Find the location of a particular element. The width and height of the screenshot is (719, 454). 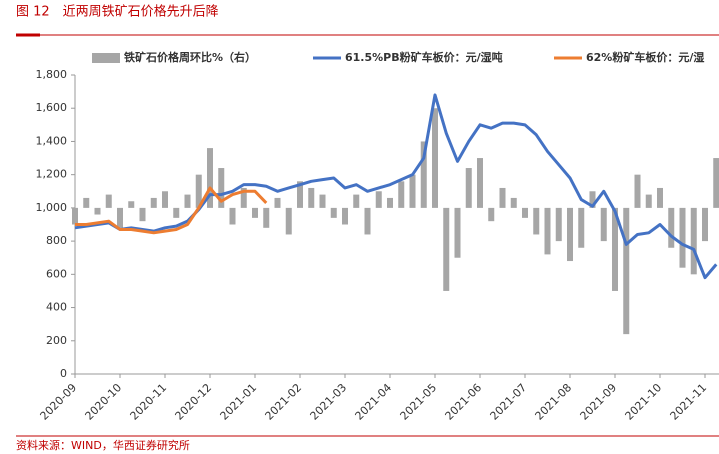

x-tick-label: 2021-02 is located at coordinates (284, 402).